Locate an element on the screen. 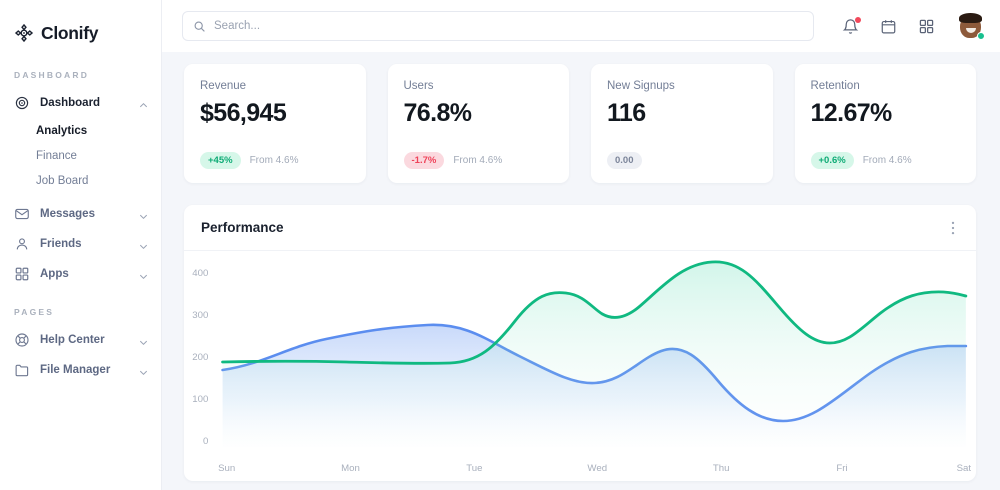 This screenshot has height=490, width=1000. y-tick-300: 300 is located at coordinates (200, 315).